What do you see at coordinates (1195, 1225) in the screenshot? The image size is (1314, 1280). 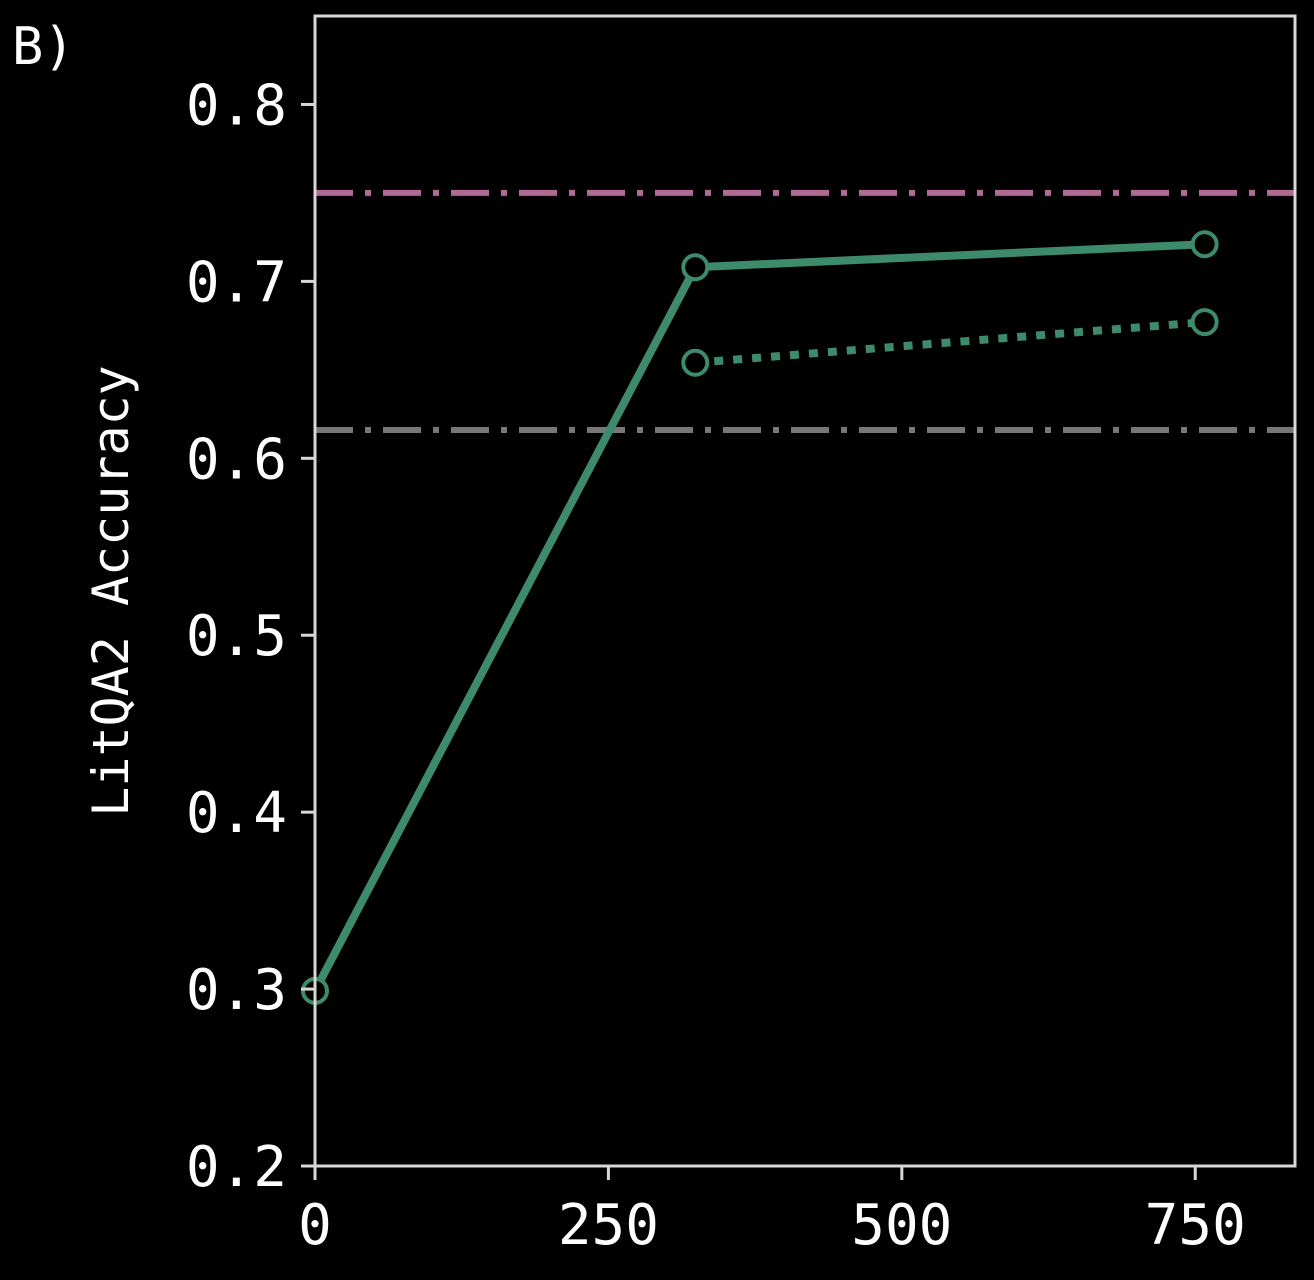 I see `x-tick-label: 750` at bounding box center [1195, 1225].